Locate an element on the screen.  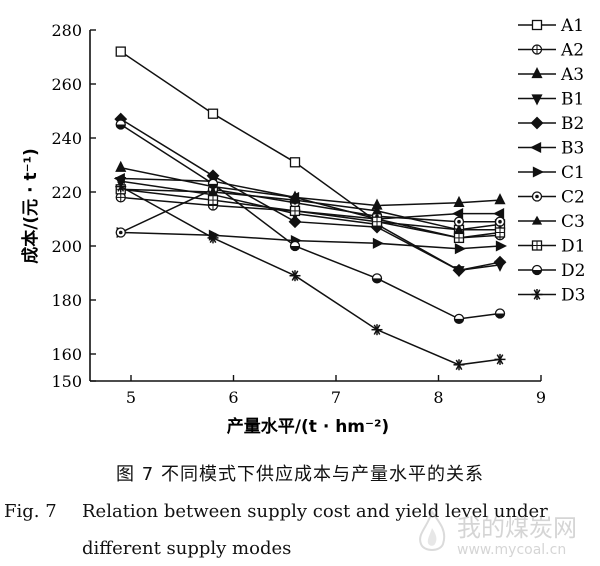
legend-label: A2 is located at coordinates (572, 51).